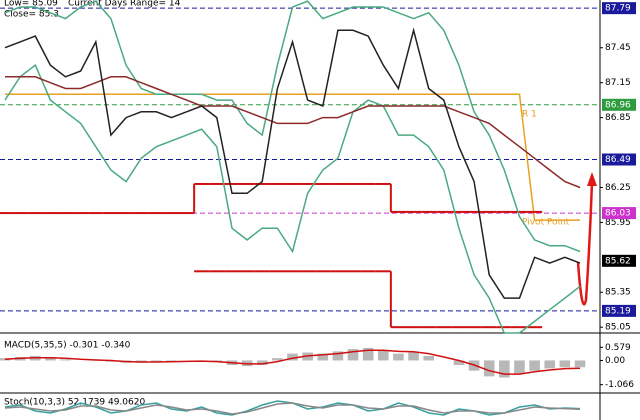  I want to click on level-value: 86.49, so click(618, 160).